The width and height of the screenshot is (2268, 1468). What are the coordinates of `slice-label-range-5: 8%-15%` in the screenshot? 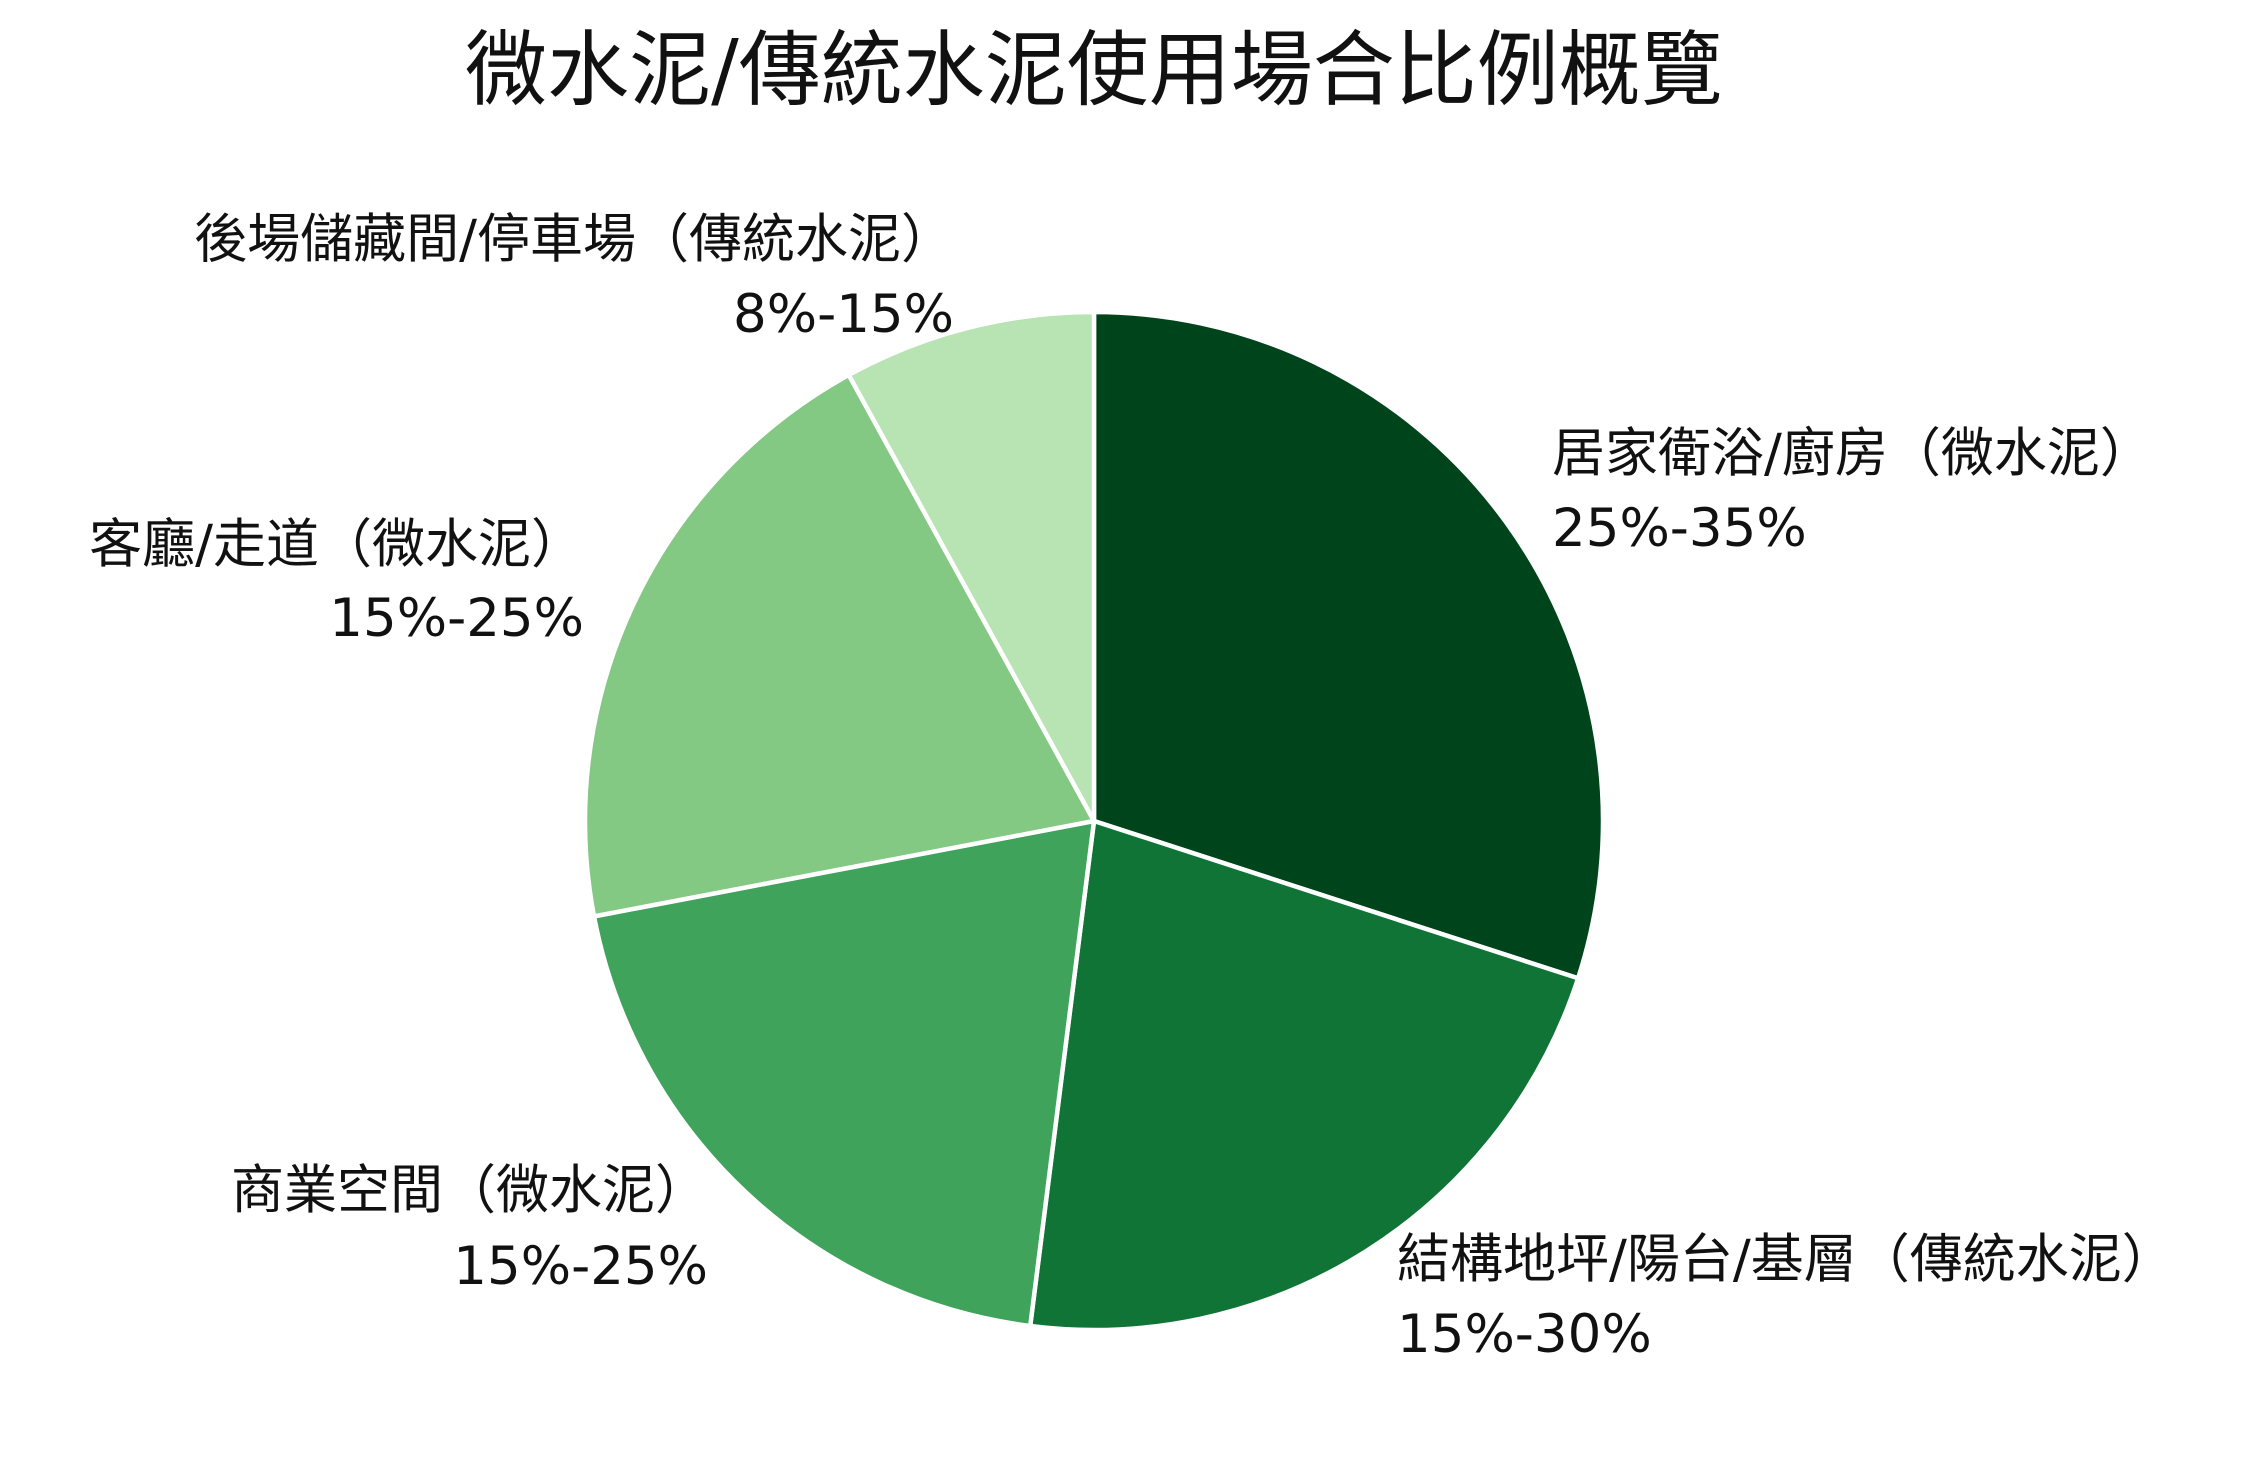 It's located at (843, 314).